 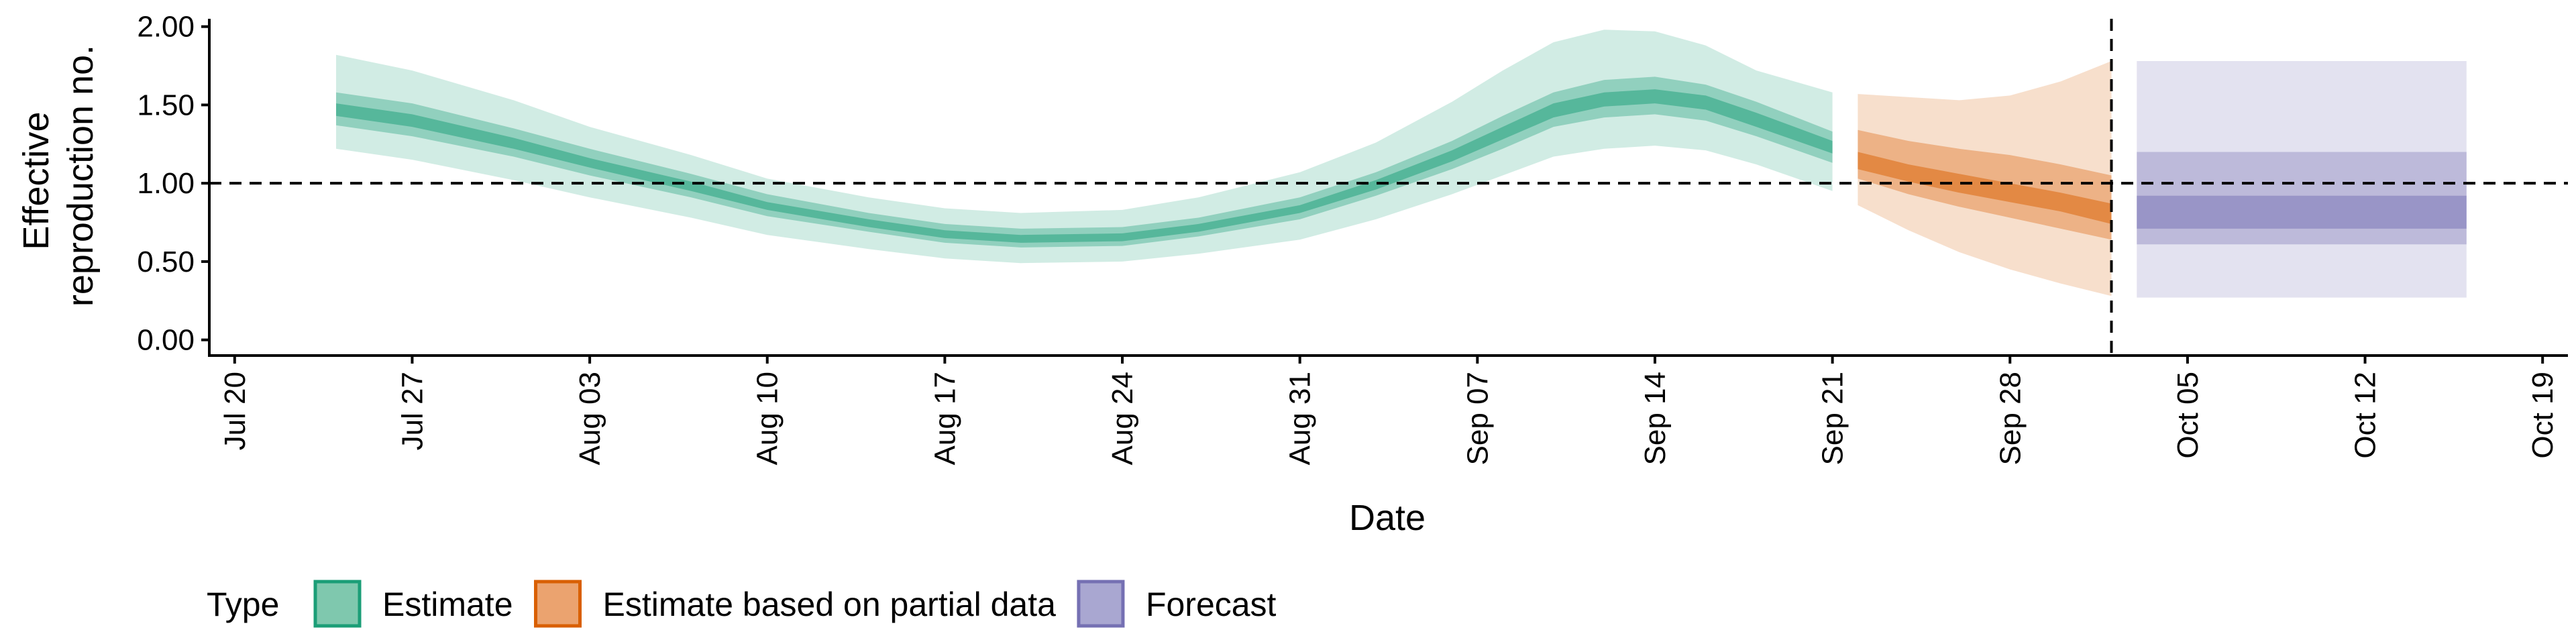 What do you see at coordinates (1300, 418) in the screenshot?
I see `x-tick-label: Aug 31` at bounding box center [1300, 418].